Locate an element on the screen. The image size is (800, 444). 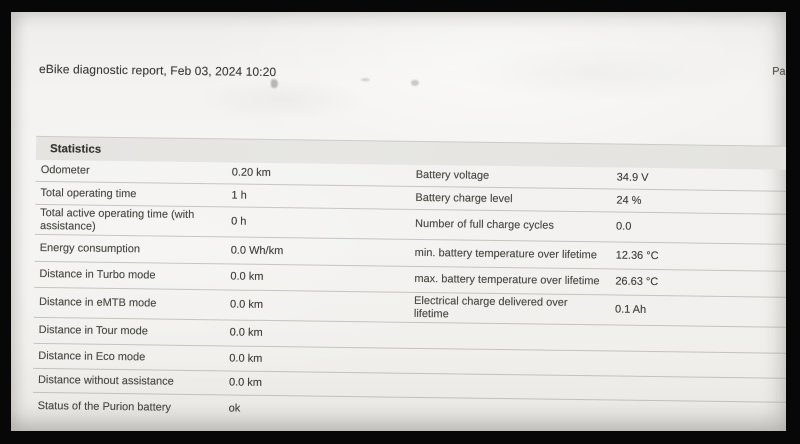
stat-label: Energy consumption is located at coordinates (90, 248).